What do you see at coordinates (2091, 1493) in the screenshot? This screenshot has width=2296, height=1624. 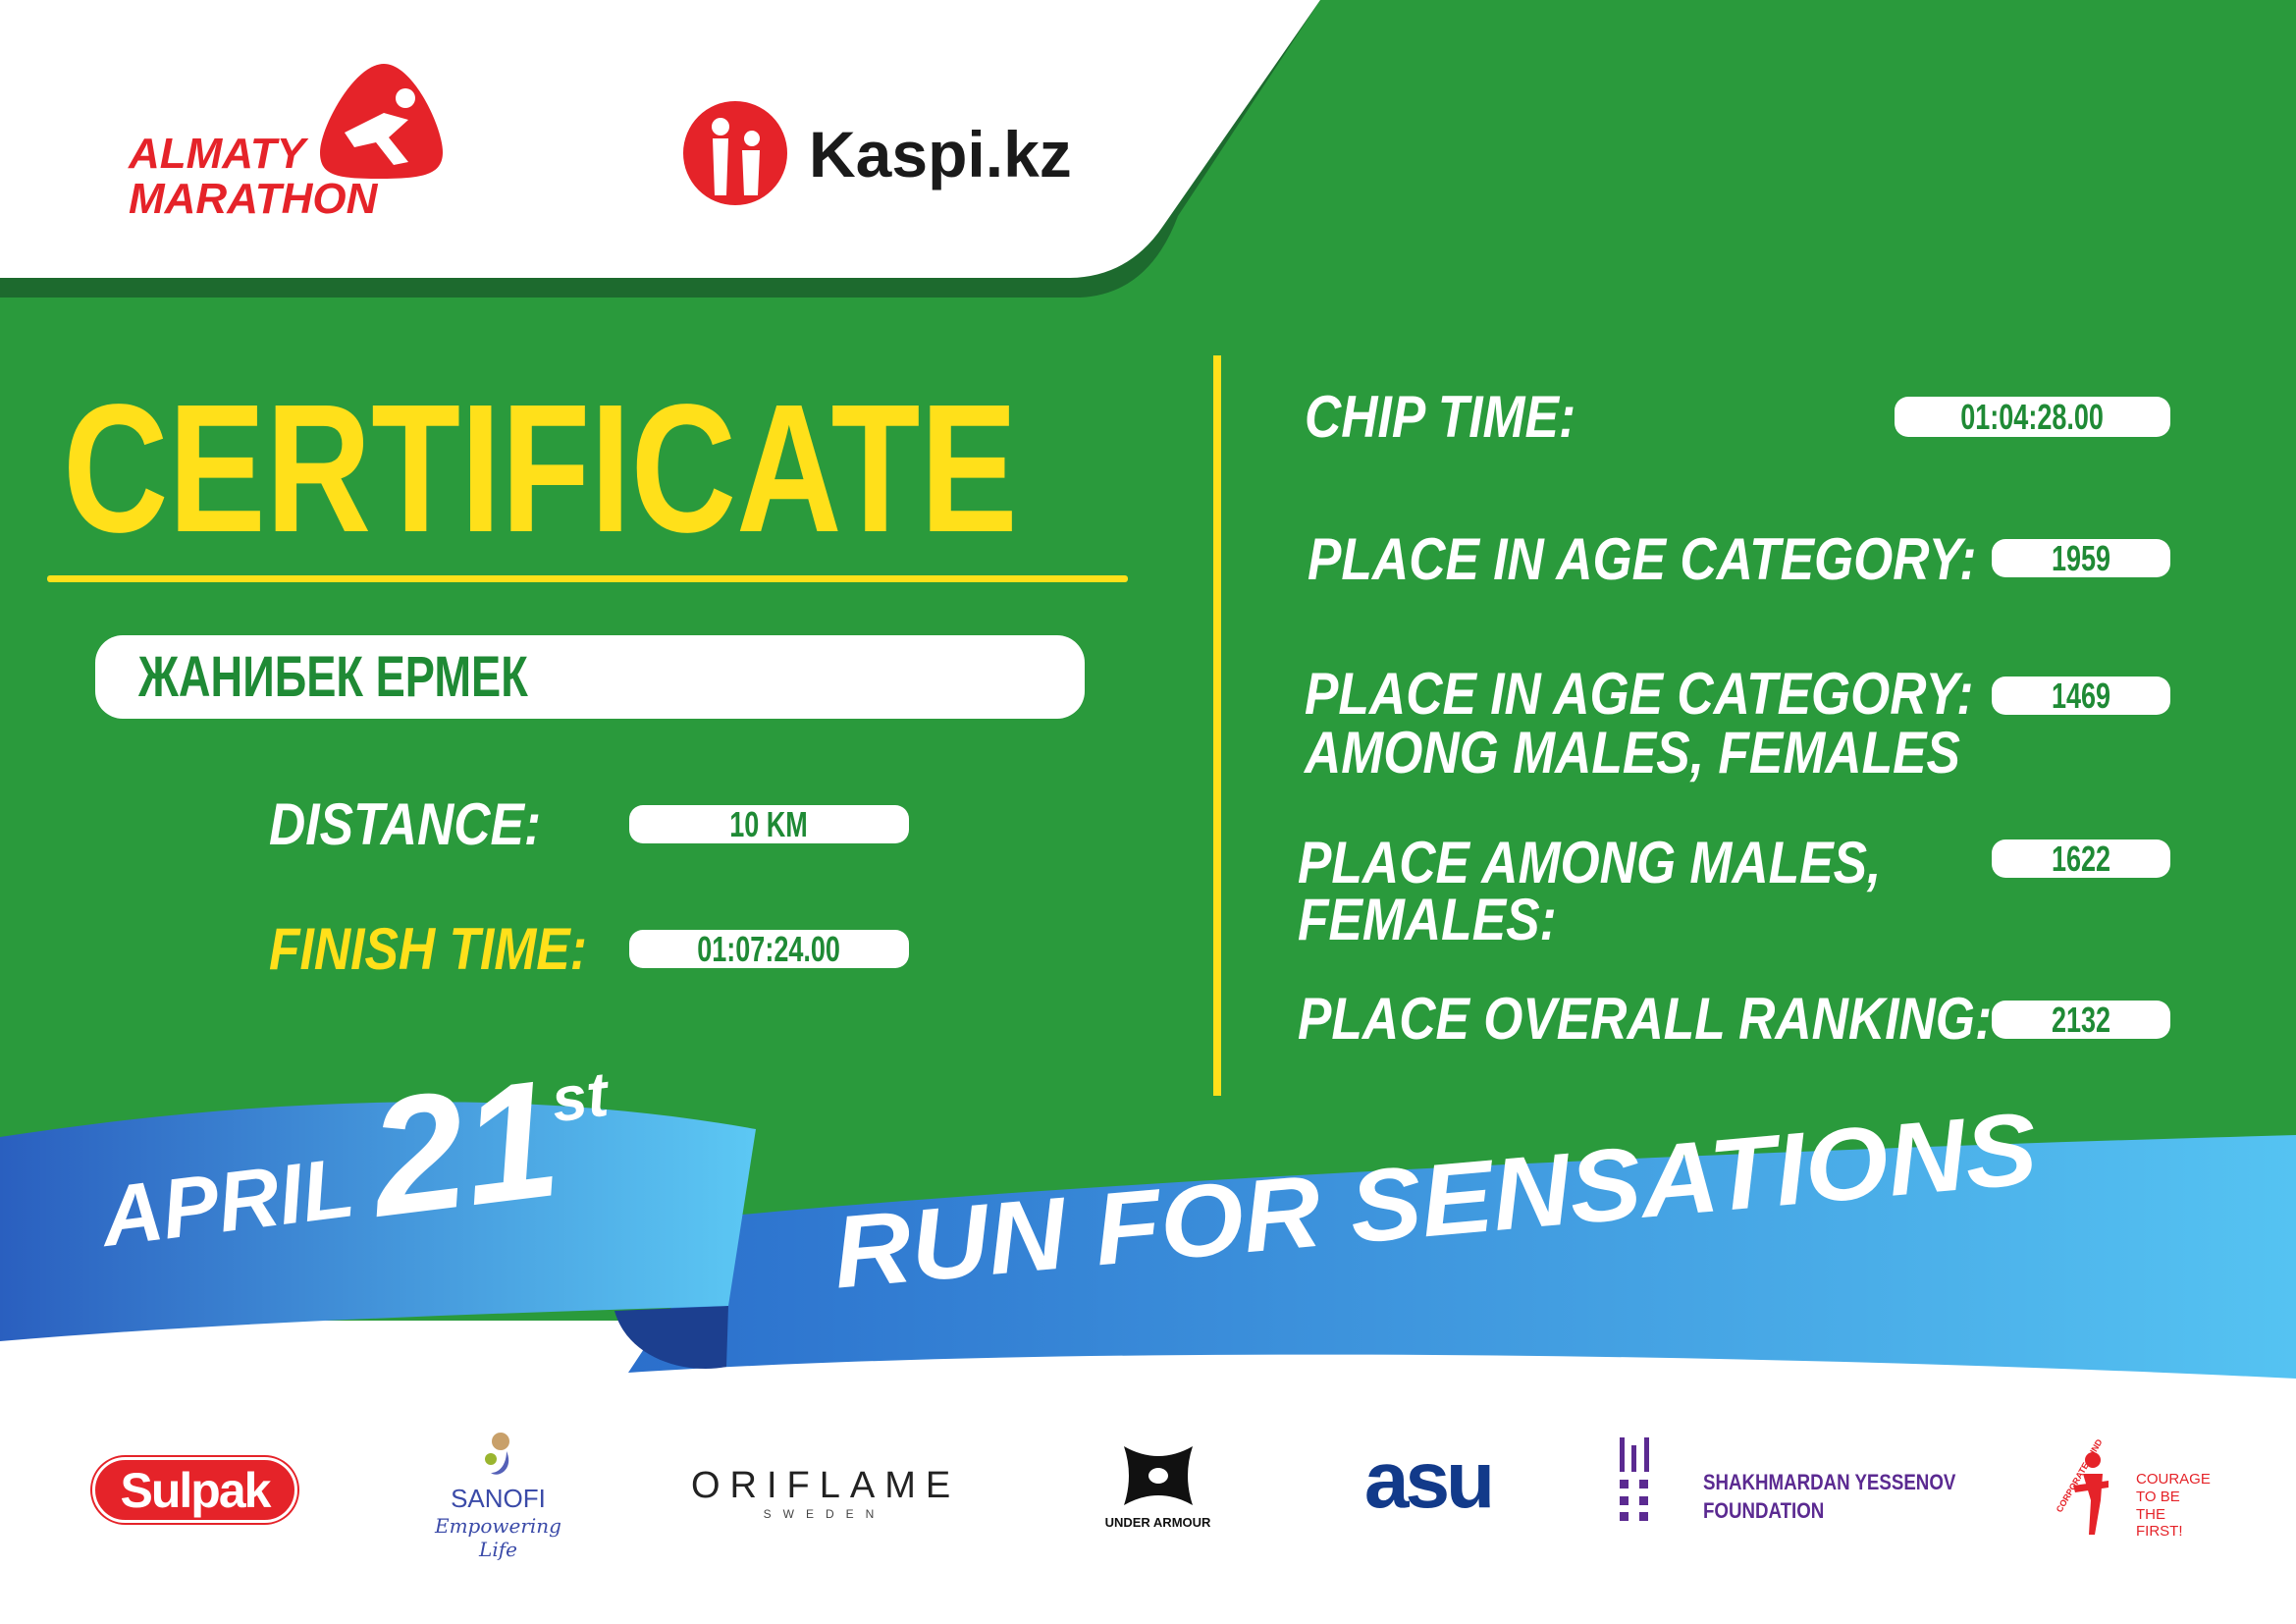 I see `courage-runner-icon` at bounding box center [2091, 1493].